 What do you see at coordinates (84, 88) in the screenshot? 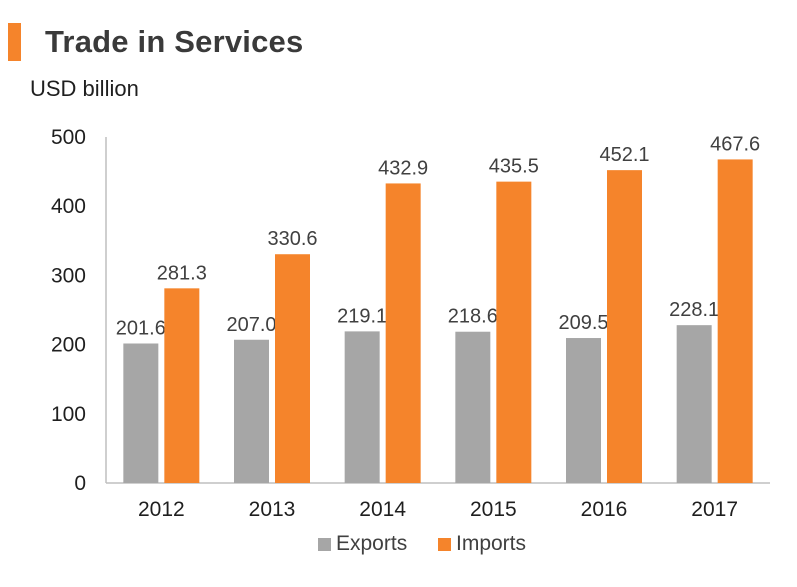
I see `y-axis-unit-label: USD billion` at bounding box center [84, 88].